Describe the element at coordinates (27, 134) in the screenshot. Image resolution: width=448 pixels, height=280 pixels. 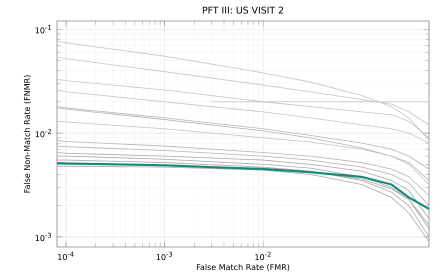
I see `y-axis-title: False Non-Match Rate (FNMR)` at that location.